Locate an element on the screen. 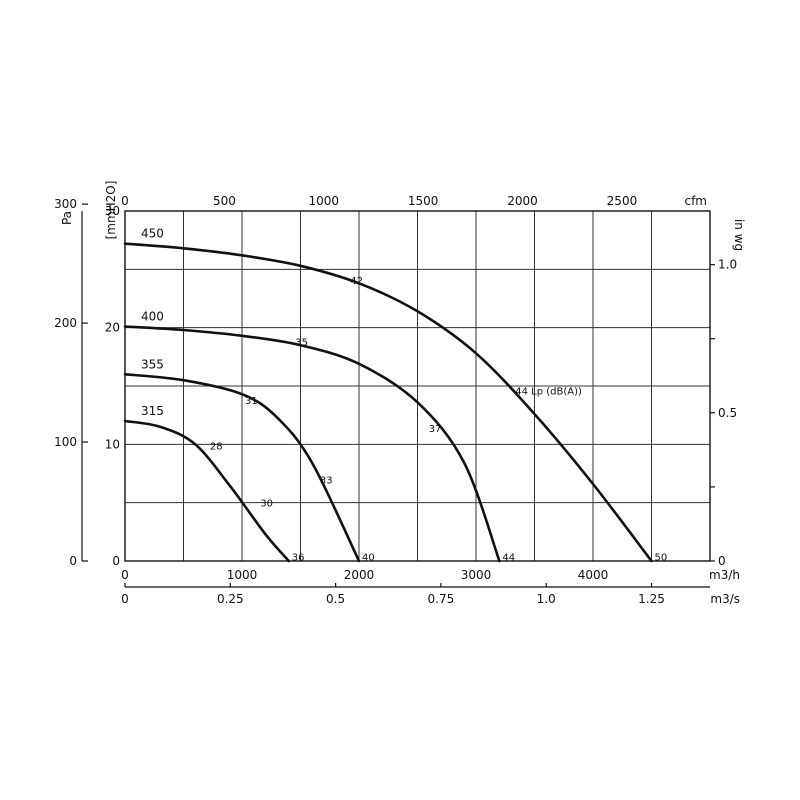 This screenshot has width=800, height=800. x-tick-label: 0 is located at coordinates (125, 575).